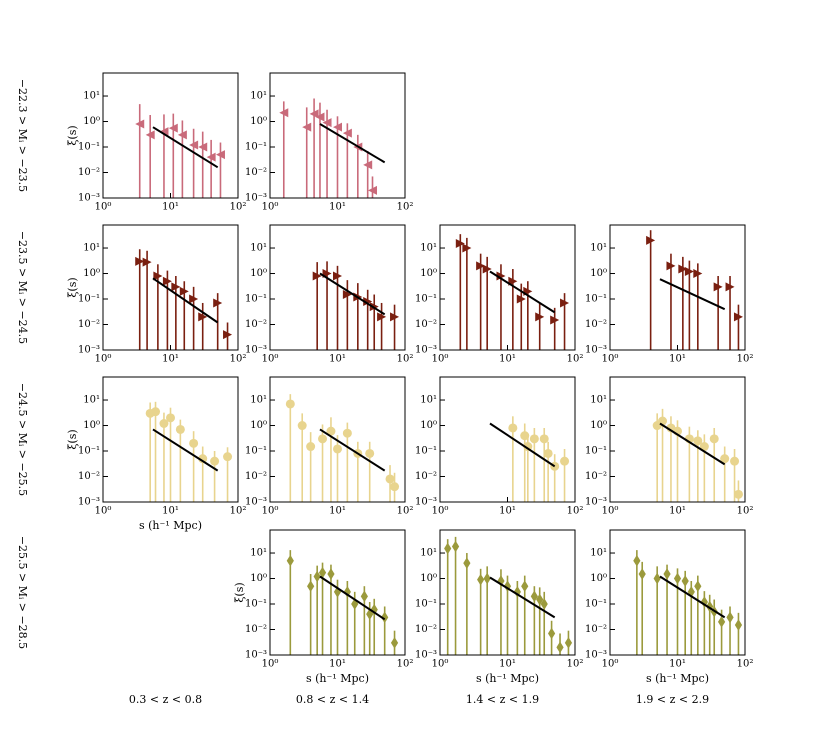 Image resolution: width=831 pixels, height=732 pixels. Describe the element at coordinates (165, 699) in the screenshot. I see `column-label: 0.3 < z < 0.8` at that location.